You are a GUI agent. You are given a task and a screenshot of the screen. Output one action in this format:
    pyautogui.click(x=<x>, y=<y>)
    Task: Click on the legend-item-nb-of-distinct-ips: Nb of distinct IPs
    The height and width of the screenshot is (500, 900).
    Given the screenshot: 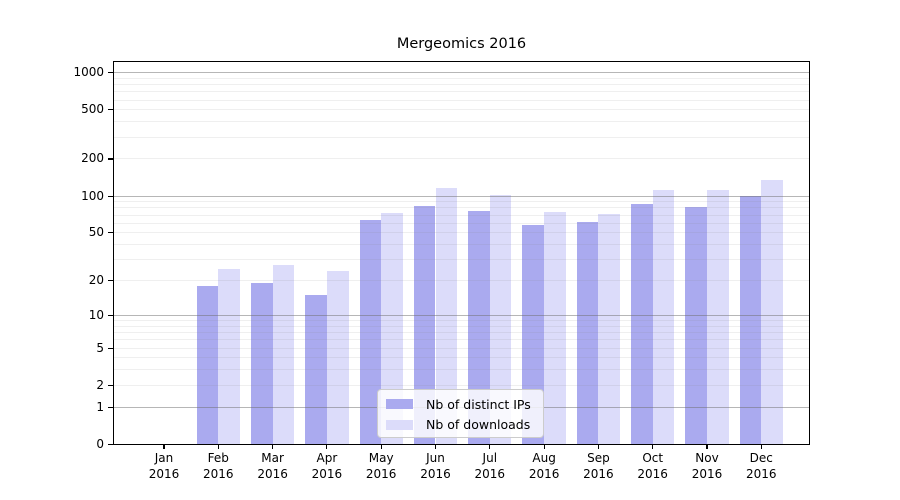 What is the action you would take?
    pyautogui.click(x=464, y=404)
    